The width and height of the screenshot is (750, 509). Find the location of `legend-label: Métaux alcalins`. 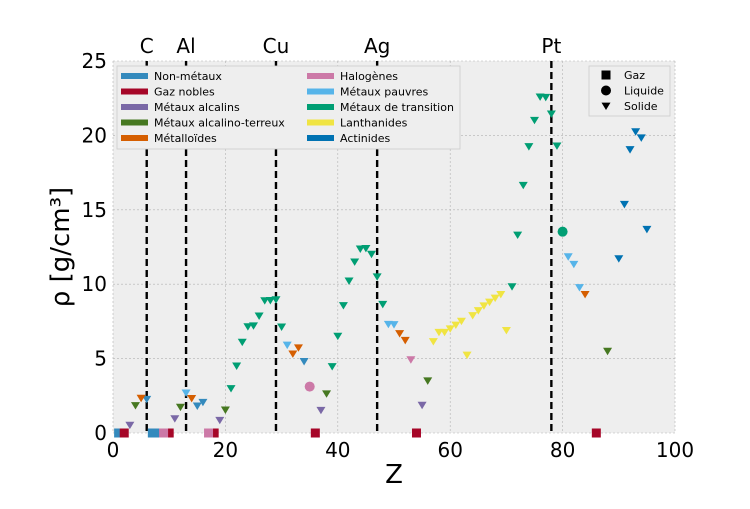

legend-label: Métaux alcalins is located at coordinates (197, 107).